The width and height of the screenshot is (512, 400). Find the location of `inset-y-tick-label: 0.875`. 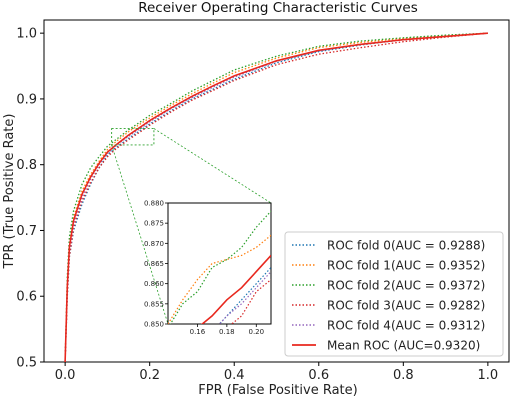

inset-y-tick-label: 0.875 is located at coordinates (154, 224).